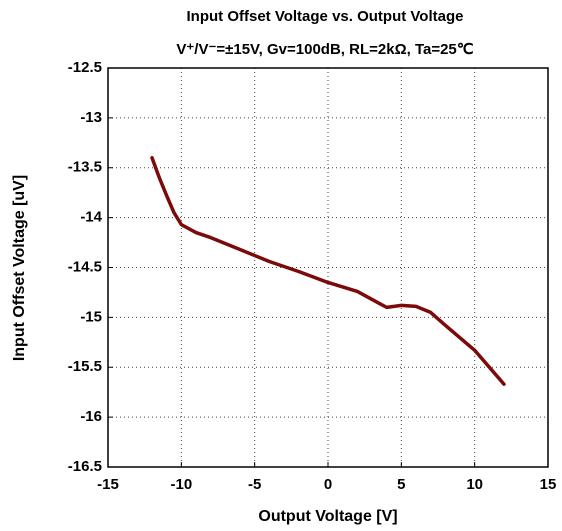  What do you see at coordinates (324, 49) in the screenshot?
I see `chart-subtitle: V⁺/V⁻=±15V, Gv=100dB, RL=2kΩ, Ta=25℃` at bounding box center [324, 49].